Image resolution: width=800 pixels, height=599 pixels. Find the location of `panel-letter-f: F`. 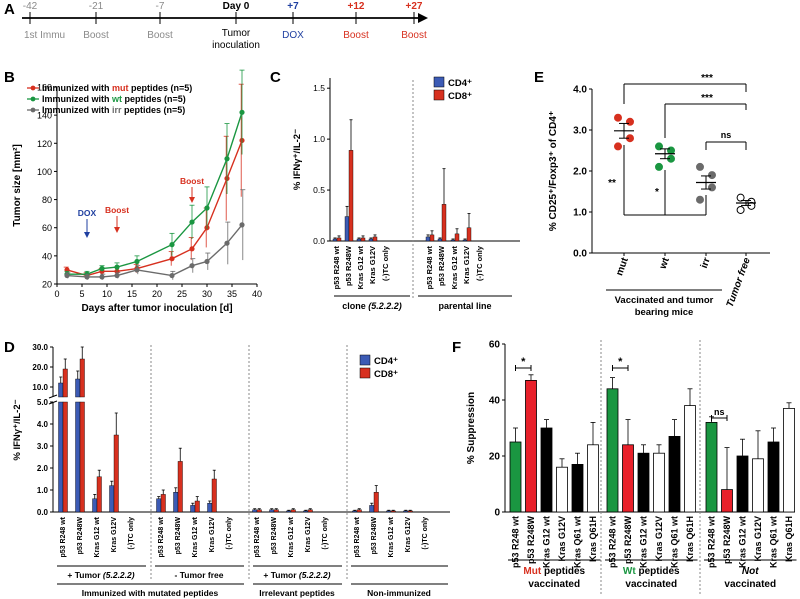

panel-letter-f: F is located at coordinates (456, 347).